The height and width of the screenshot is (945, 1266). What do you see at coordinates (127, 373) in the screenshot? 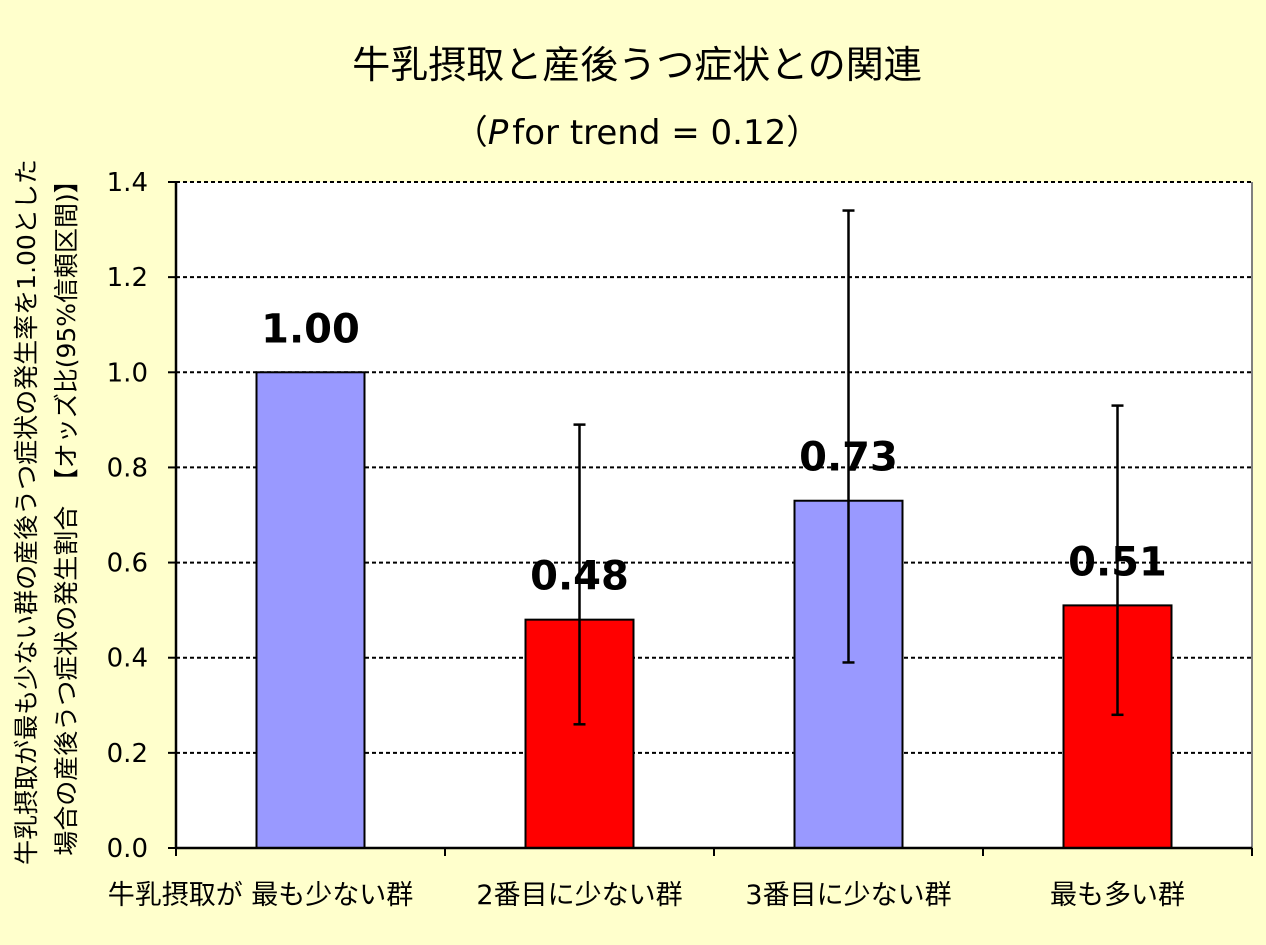
I see `y-tick-label: 1.0` at bounding box center [127, 373].